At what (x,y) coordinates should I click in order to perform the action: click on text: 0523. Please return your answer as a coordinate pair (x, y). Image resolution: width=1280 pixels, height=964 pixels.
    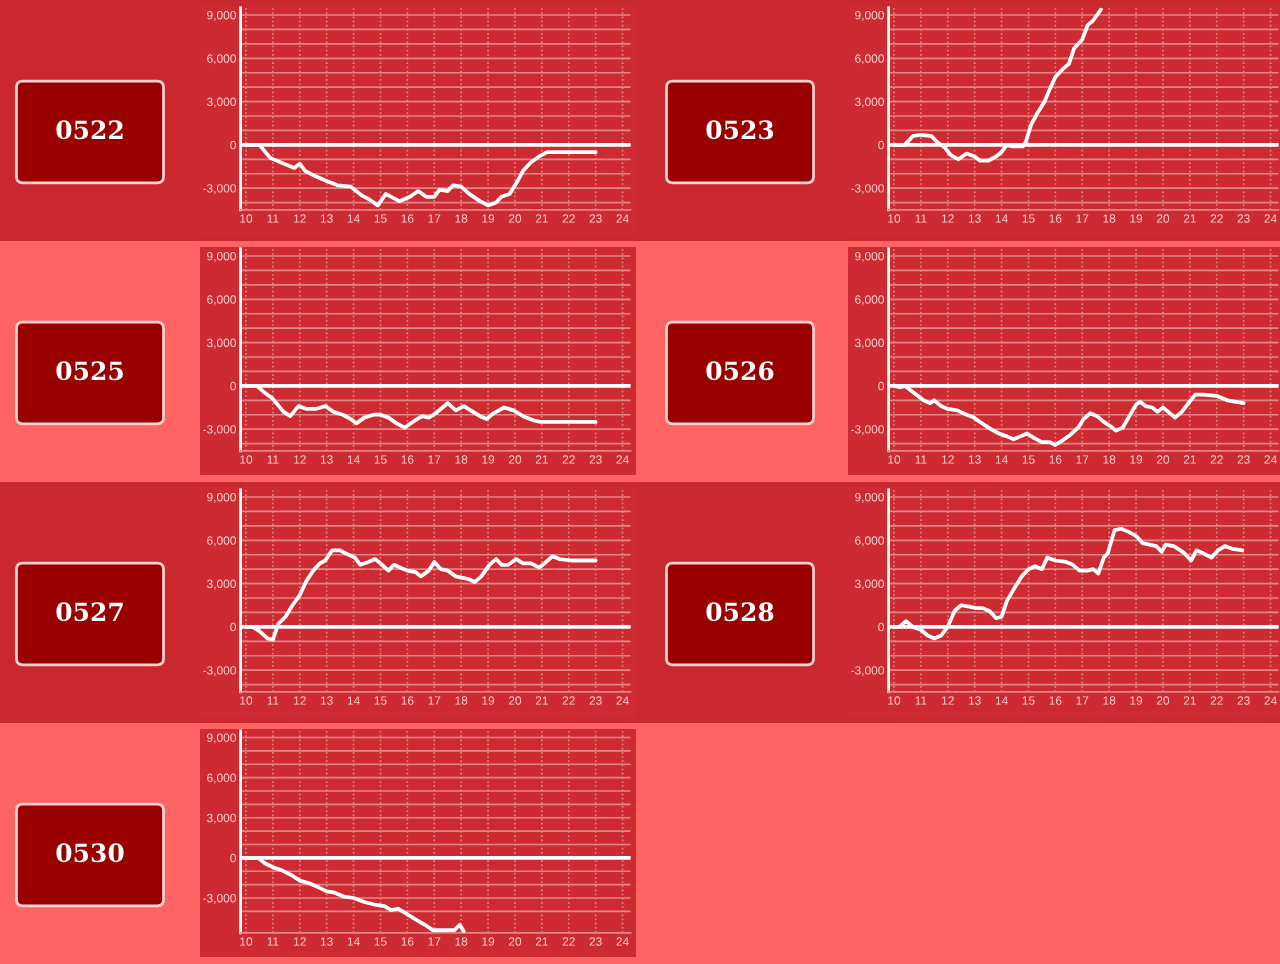
    Looking at the image, I should click on (740, 130).